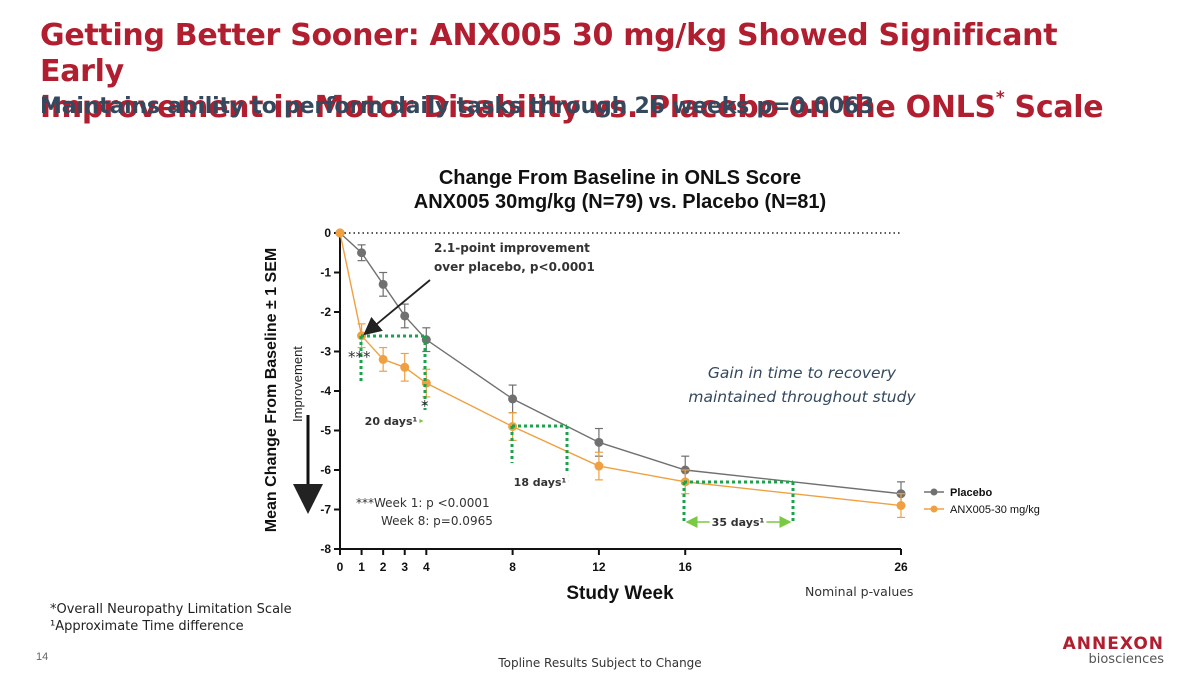 The width and height of the screenshot is (1200, 675). Describe the element at coordinates (325, 391) in the screenshot. I see `y-tick-label: -4` at that location.